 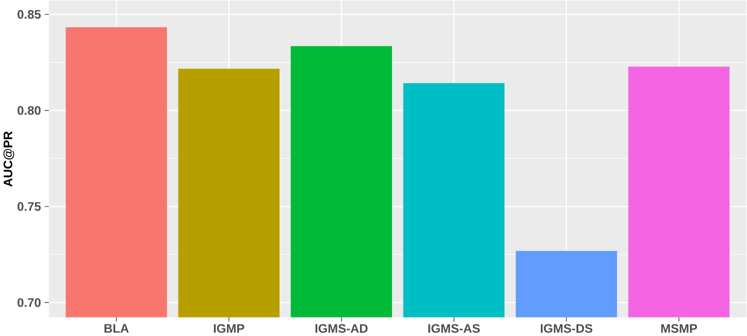 What do you see at coordinates (679, 328) in the screenshot?
I see `x-tick-label: MSMP` at bounding box center [679, 328].